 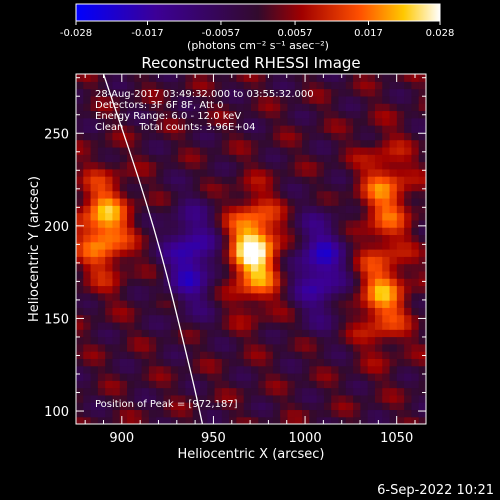 What do you see at coordinates (56, 319) in the screenshot?
I see `y-tick-label: 150` at bounding box center [56, 319].